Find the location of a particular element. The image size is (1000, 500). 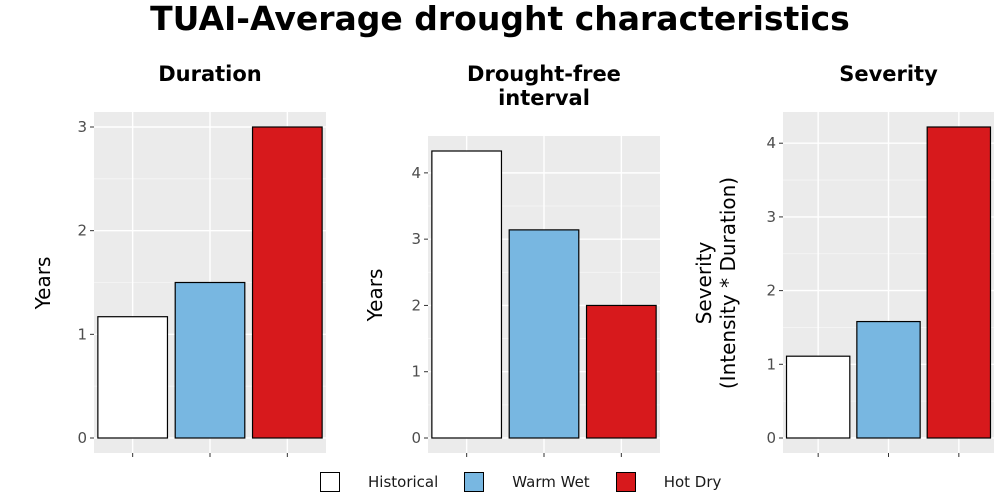

y-axis-label: Severity is located at coordinates (704, 283).